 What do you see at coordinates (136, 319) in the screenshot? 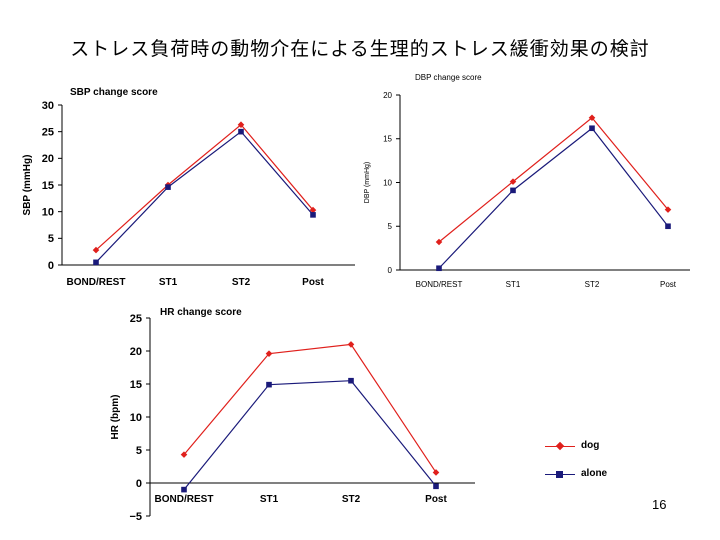
I see `hr-y-tick-label: 25` at bounding box center [136, 319].